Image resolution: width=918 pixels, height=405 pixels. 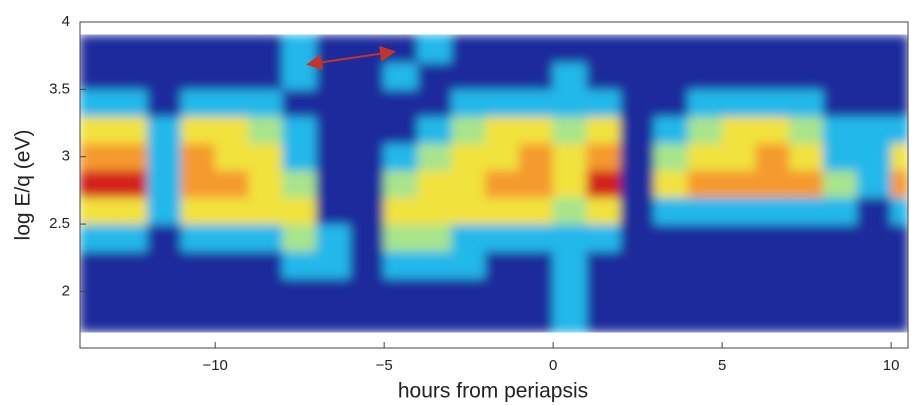 What do you see at coordinates (384, 365) in the screenshot?
I see `x-tick-label: −5` at bounding box center [384, 365].